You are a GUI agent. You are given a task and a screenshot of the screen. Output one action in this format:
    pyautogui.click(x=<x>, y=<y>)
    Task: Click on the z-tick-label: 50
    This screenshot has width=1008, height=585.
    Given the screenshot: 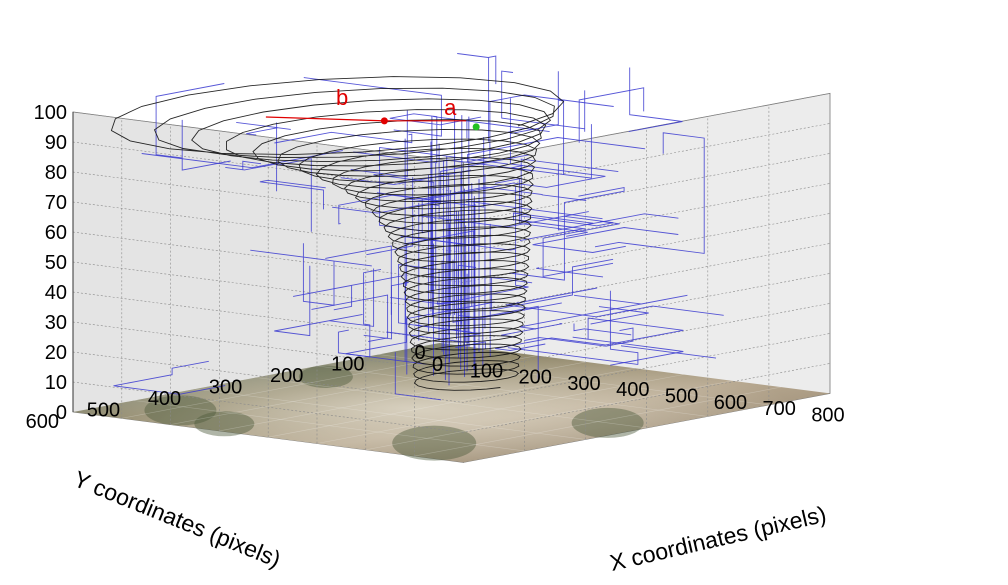 What is the action you would take?
    pyautogui.click(x=56, y=263)
    